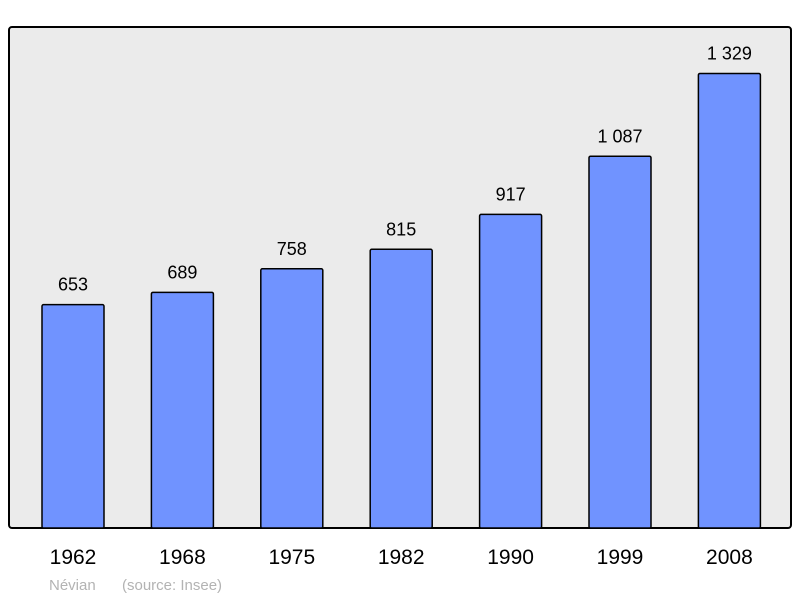  What do you see at coordinates (182, 272) in the screenshot?
I see `value-label: 689` at bounding box center [182, 272].